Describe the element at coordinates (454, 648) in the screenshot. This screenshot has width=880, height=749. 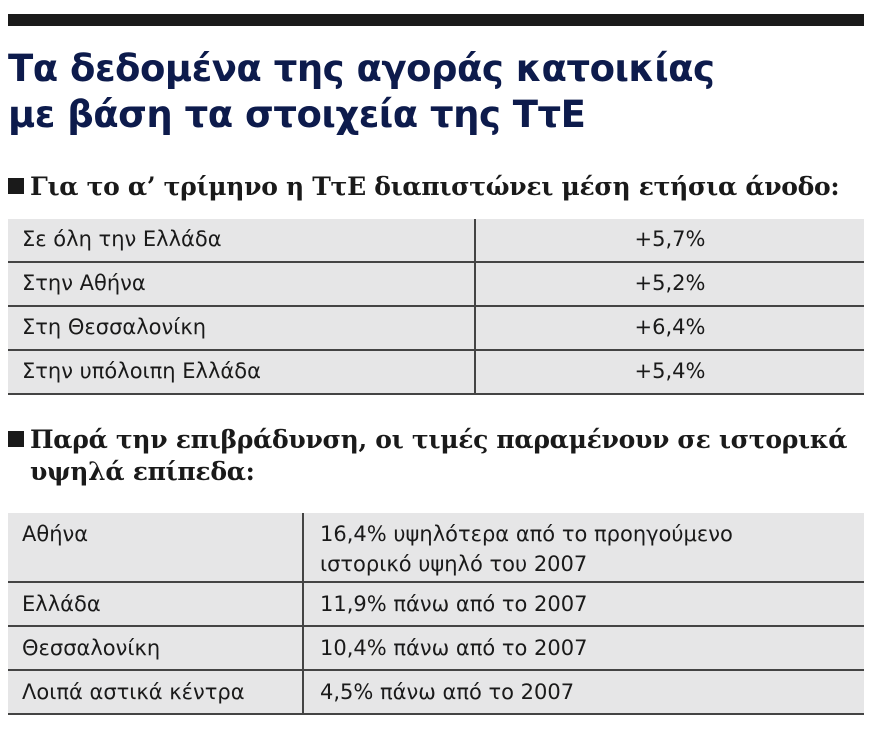
I see `description-text: 10,4% πάνω από το 2007` at that location.